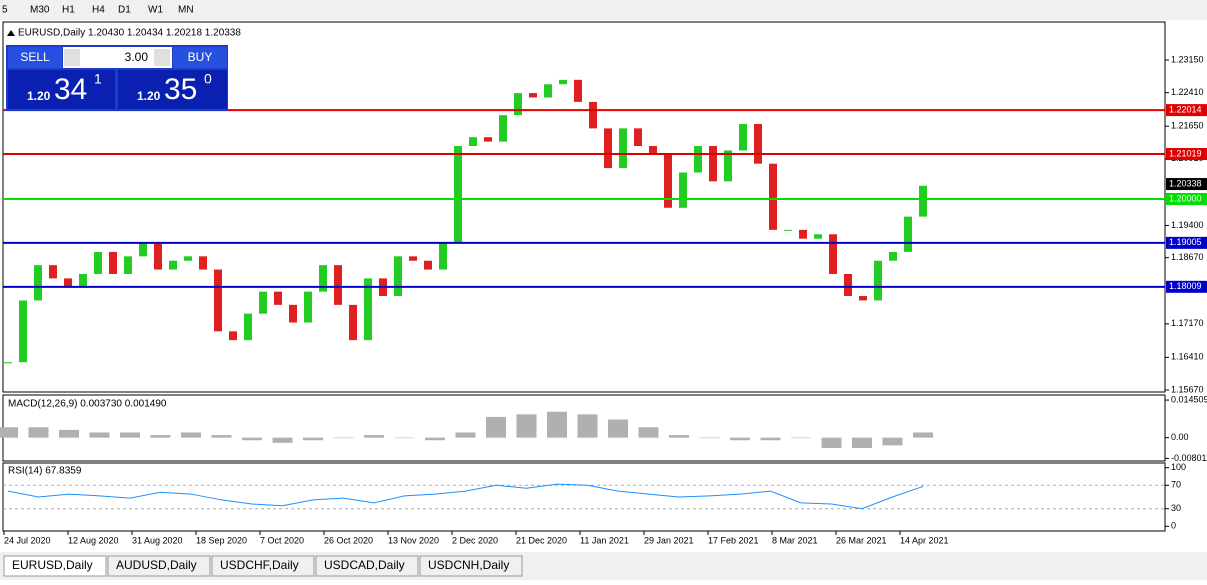 This screenshot has width=1207, height=585. What do you see at coordinates (137, 57) in the screenshot?
I see `lot-value: 3.00` at bounding box center [137, 57].